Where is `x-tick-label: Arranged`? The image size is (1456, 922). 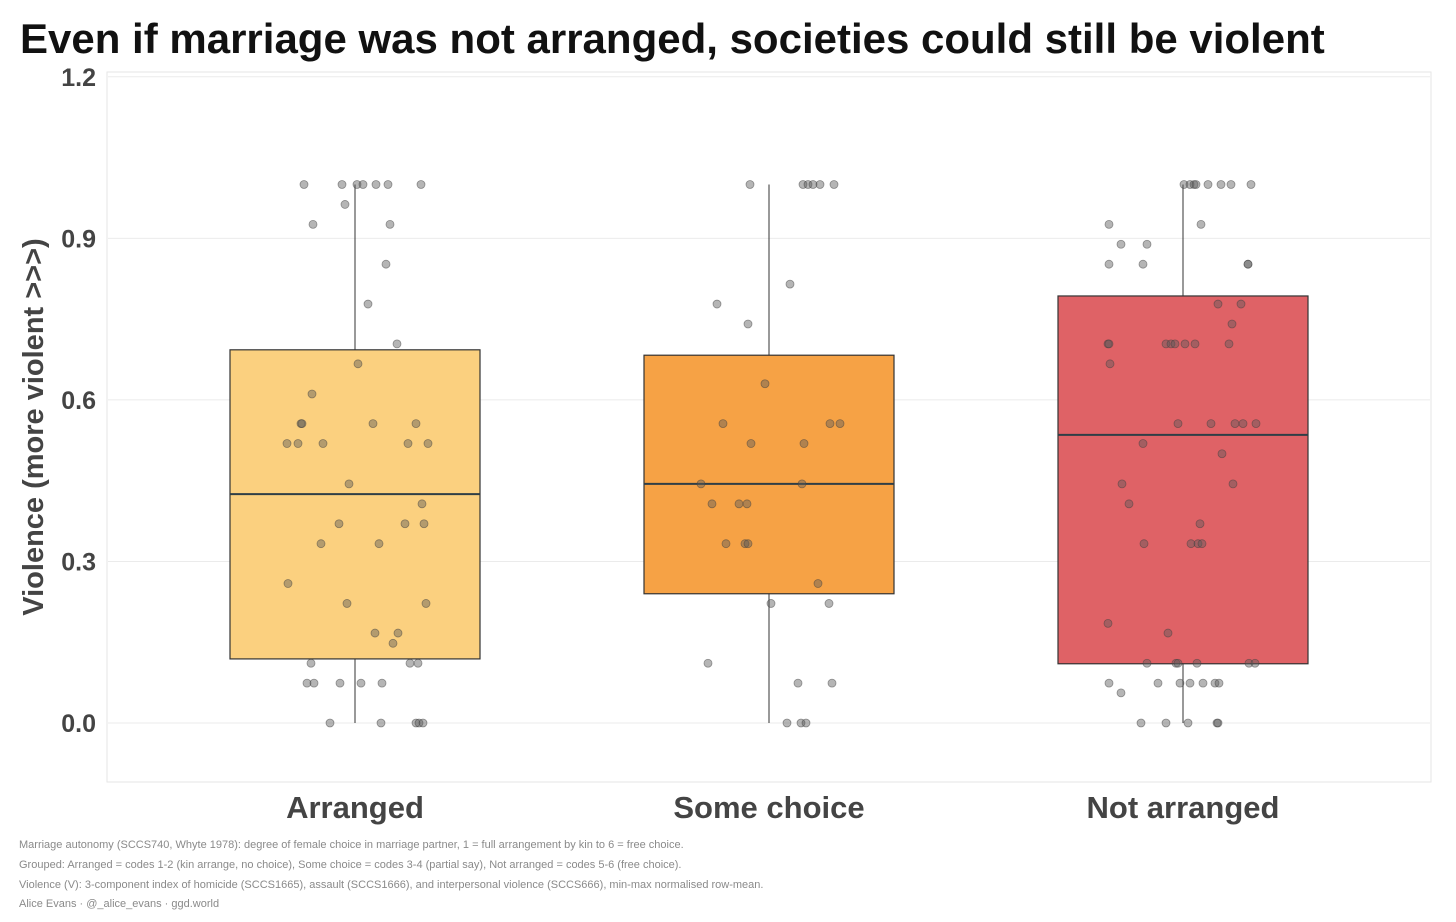 x-tick-label: Arranged is located at coordinates (355, 807).